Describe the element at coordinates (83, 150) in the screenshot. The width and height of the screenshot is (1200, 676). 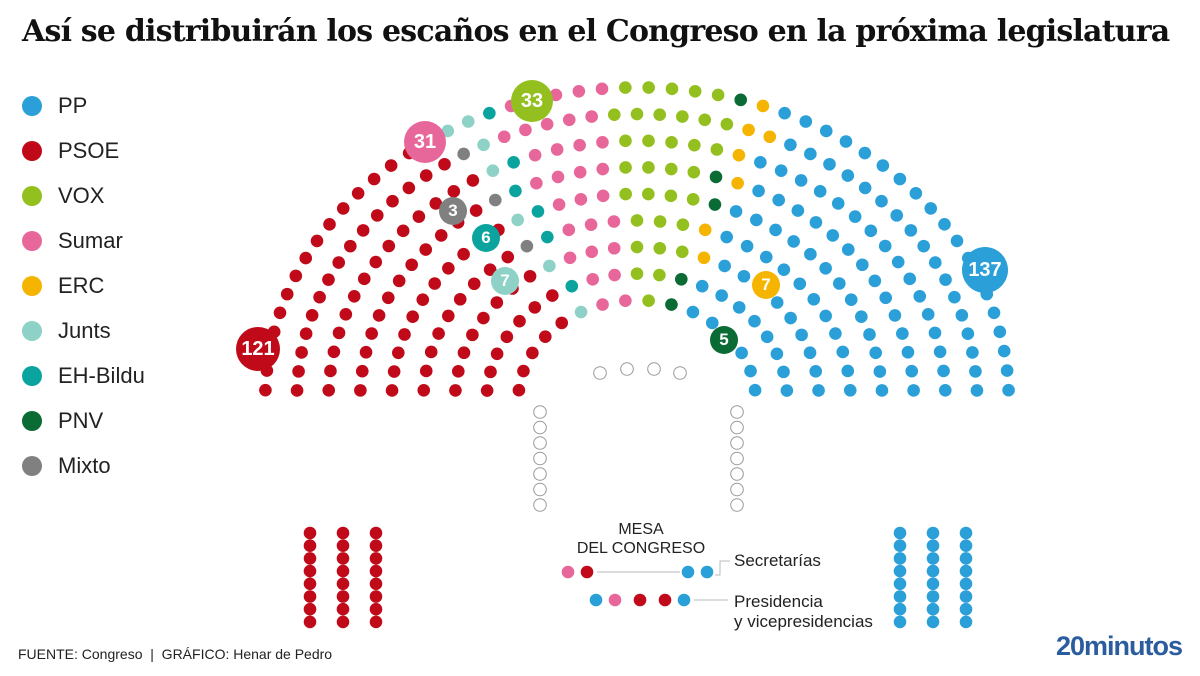
I see `legend-item: PSOE` at that location.